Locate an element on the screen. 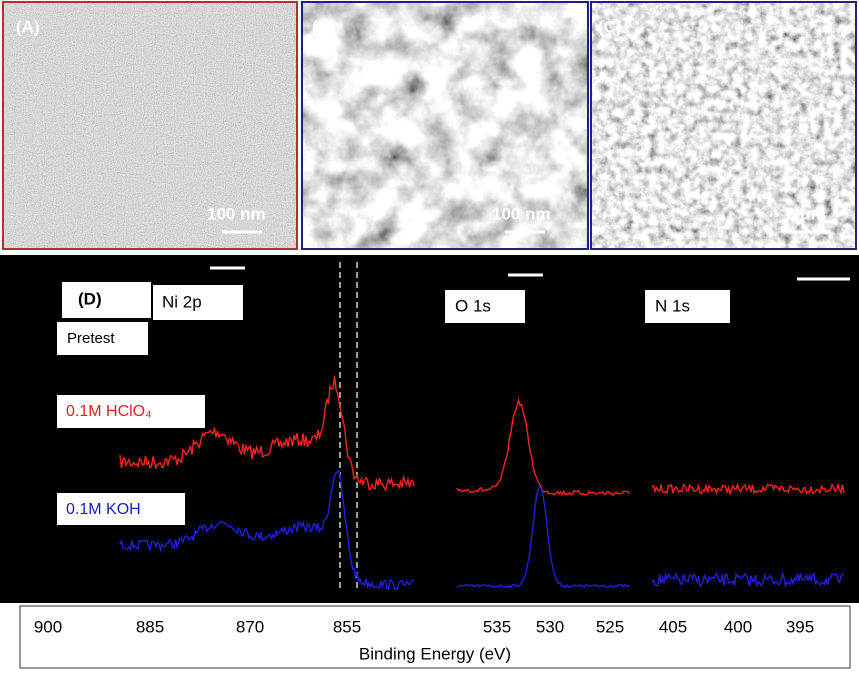 The image size is (859, 686). region-label: O 1s is located at coordinates (473, 305).